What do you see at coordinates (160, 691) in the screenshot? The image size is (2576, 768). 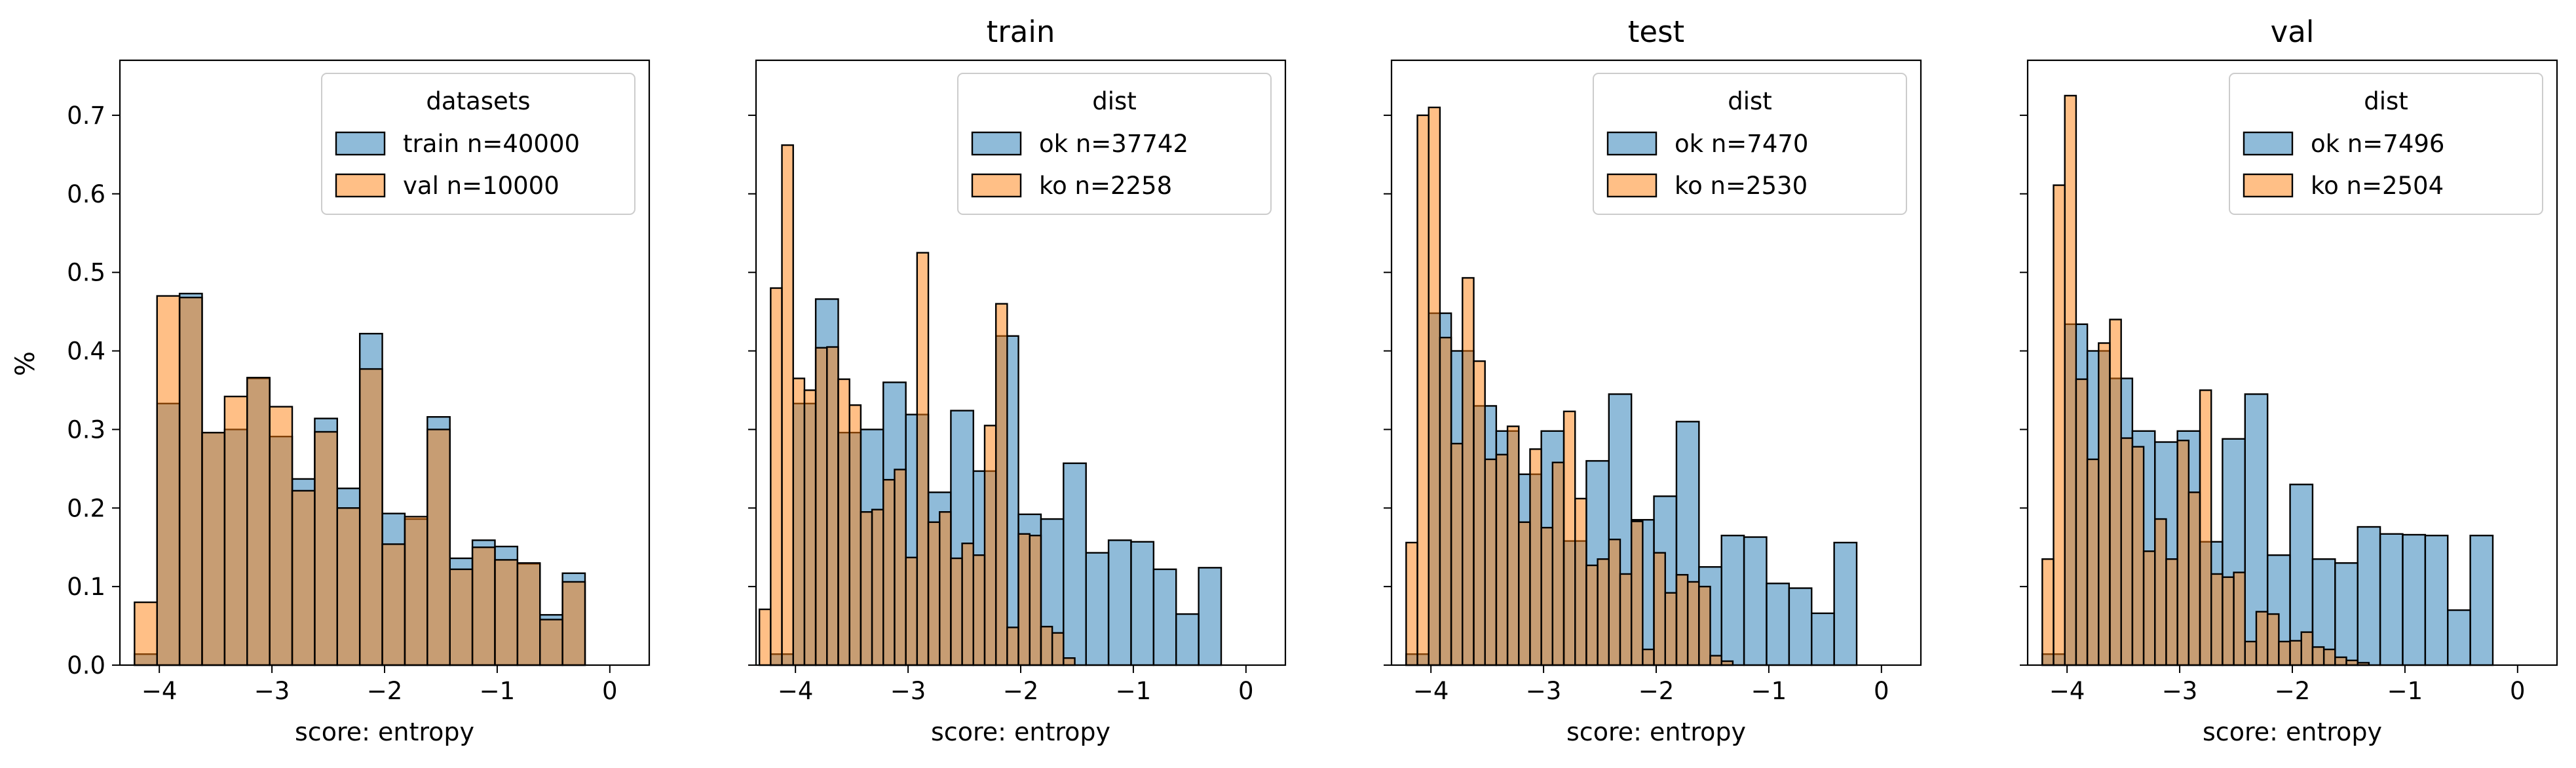 I see `x-tick-label: −4` at bounding box center [160, 691].